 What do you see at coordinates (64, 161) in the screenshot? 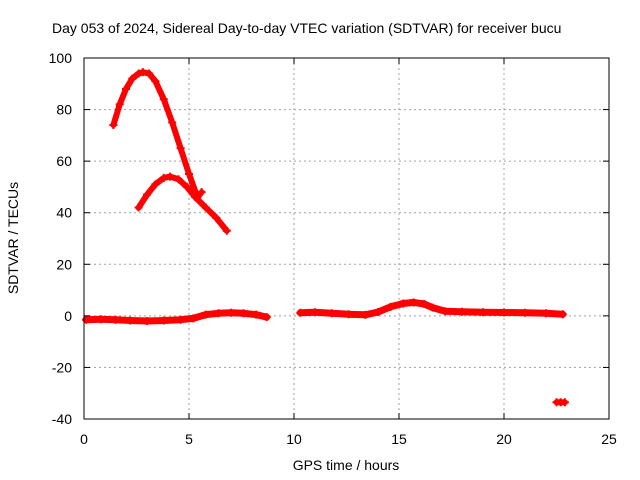
I see `y-tick-label: 60` at bounding box center [64, 161].